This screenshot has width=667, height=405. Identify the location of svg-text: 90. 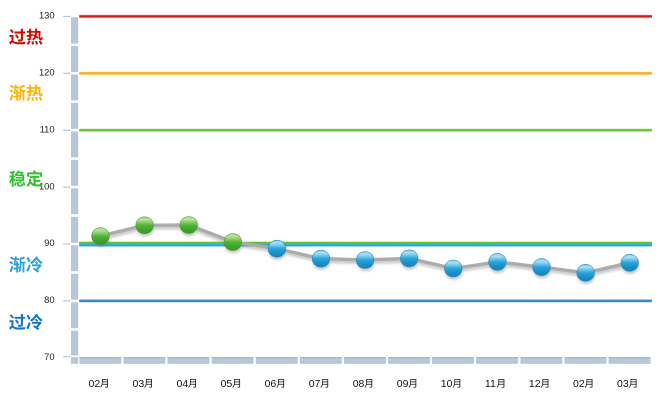
(49, 242).